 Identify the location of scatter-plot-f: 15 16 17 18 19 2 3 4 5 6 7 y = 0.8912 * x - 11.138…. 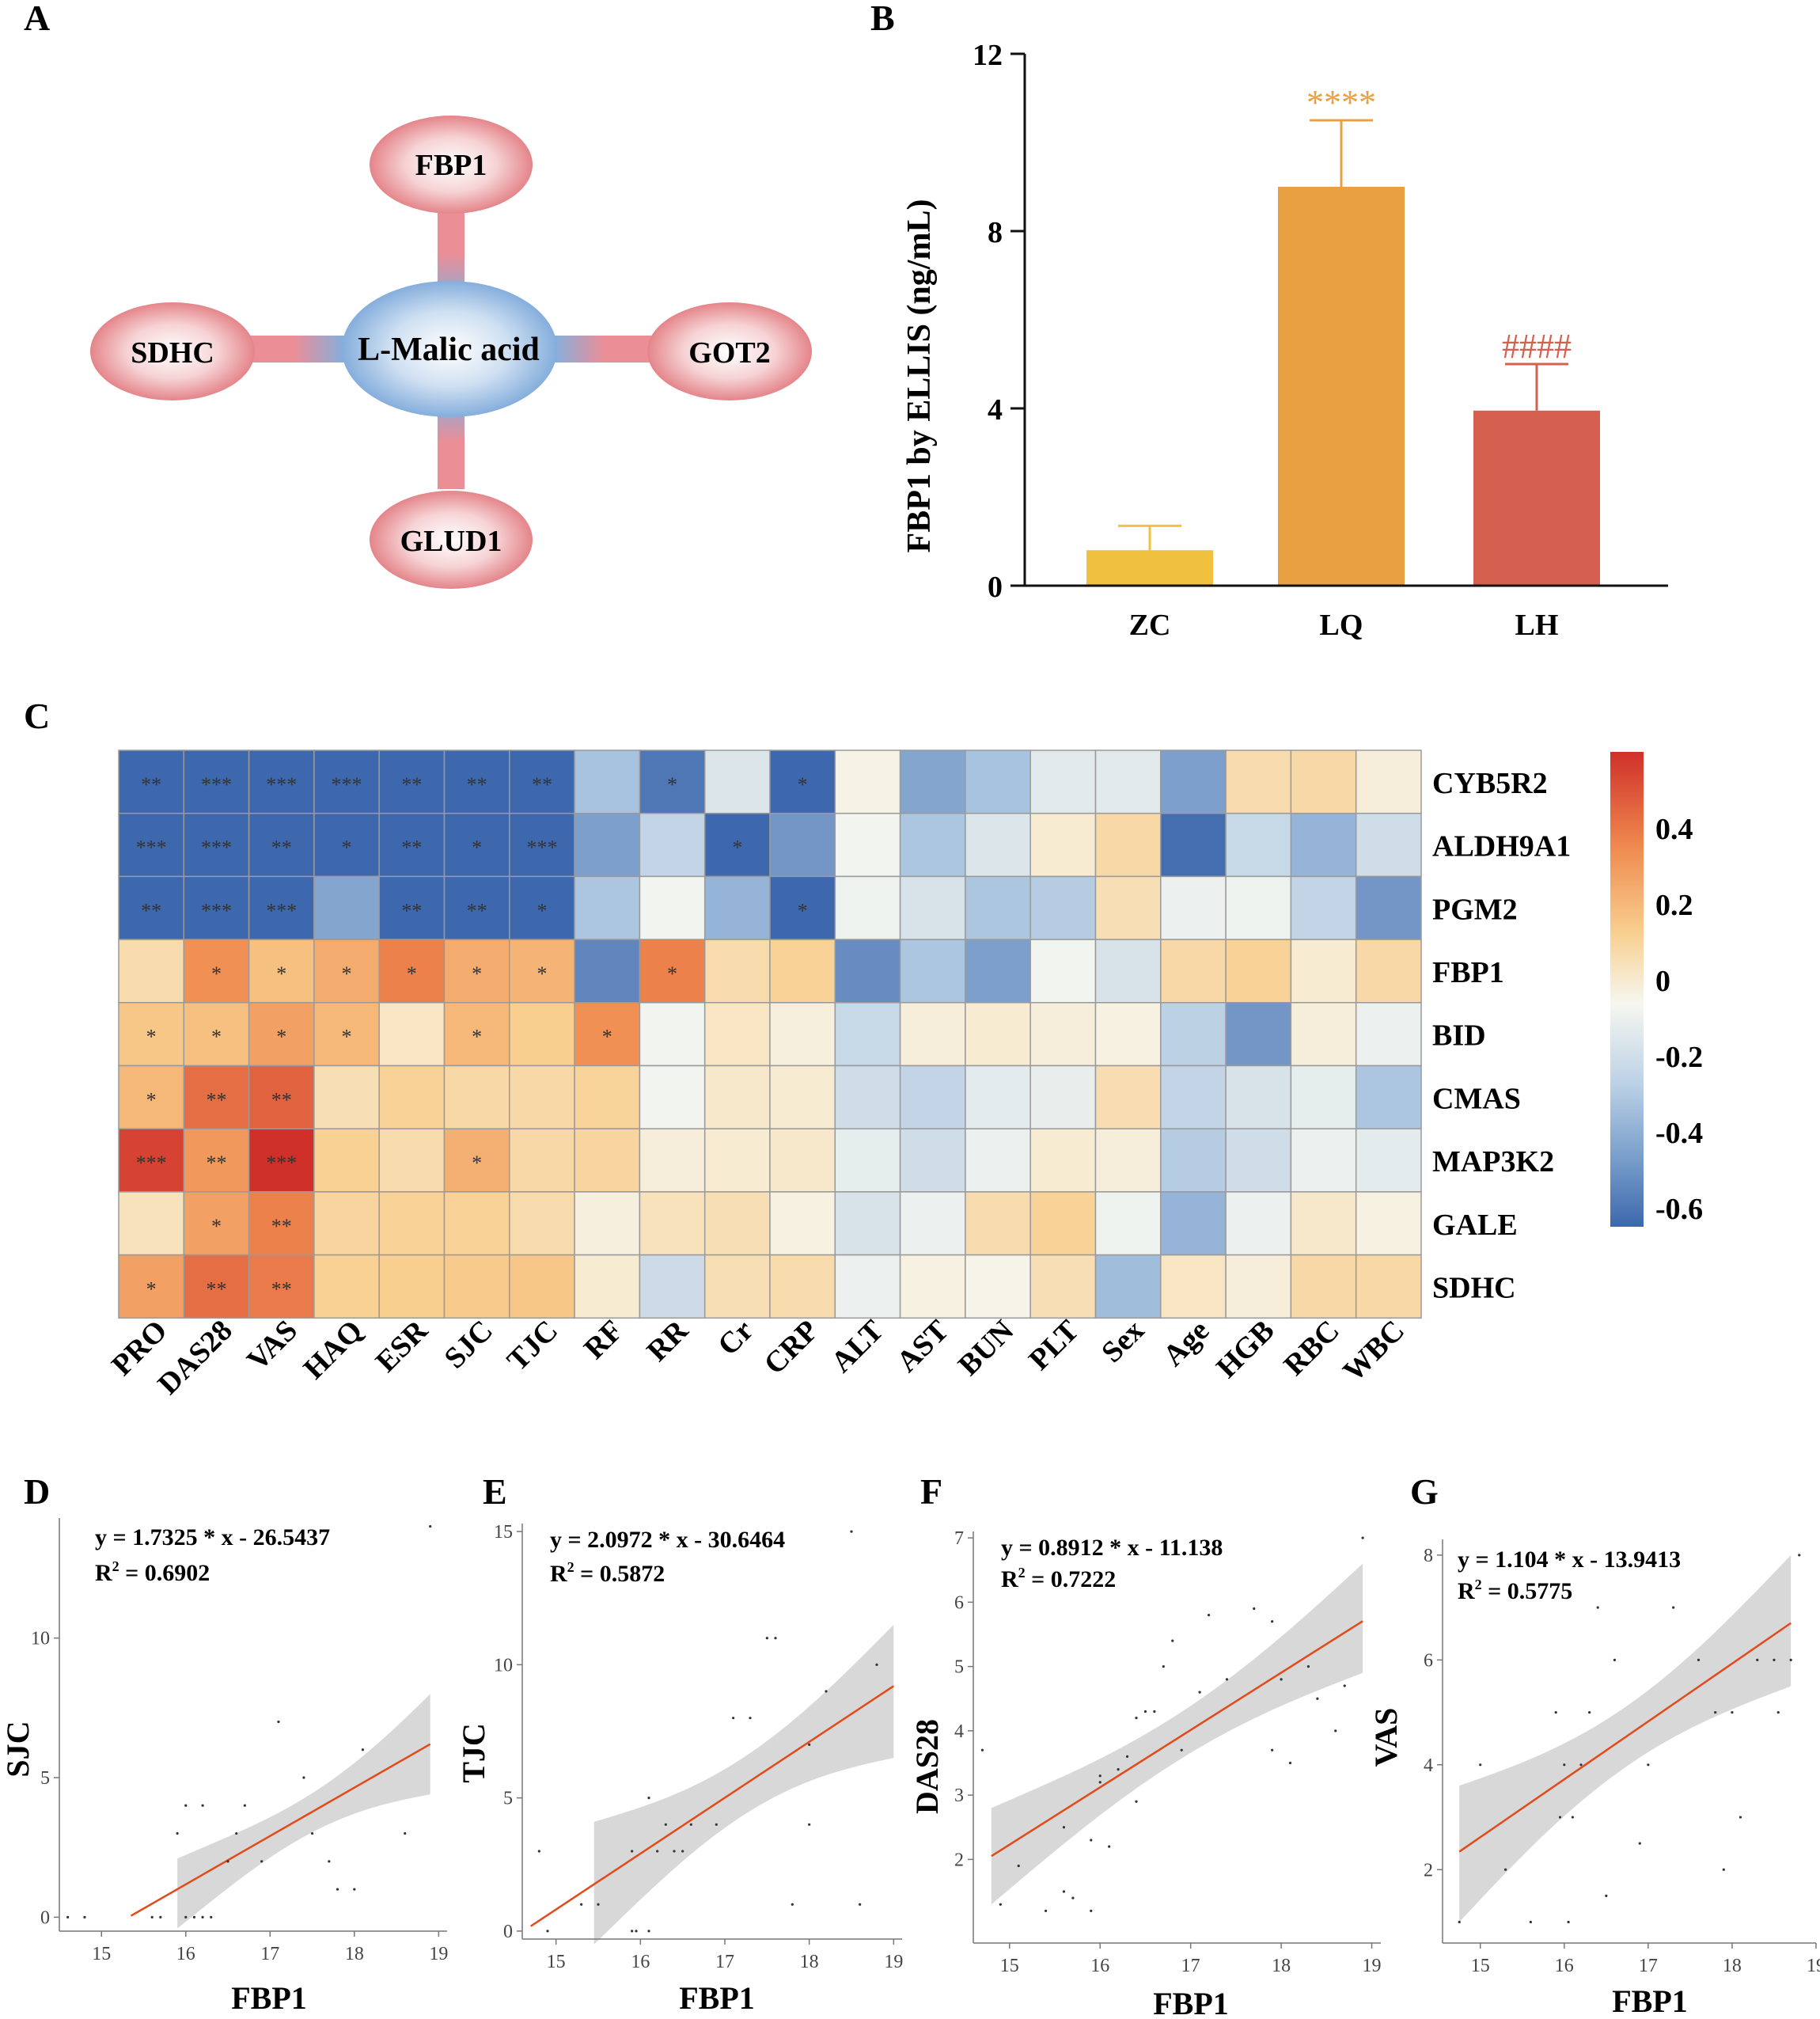
(1145, 1773).